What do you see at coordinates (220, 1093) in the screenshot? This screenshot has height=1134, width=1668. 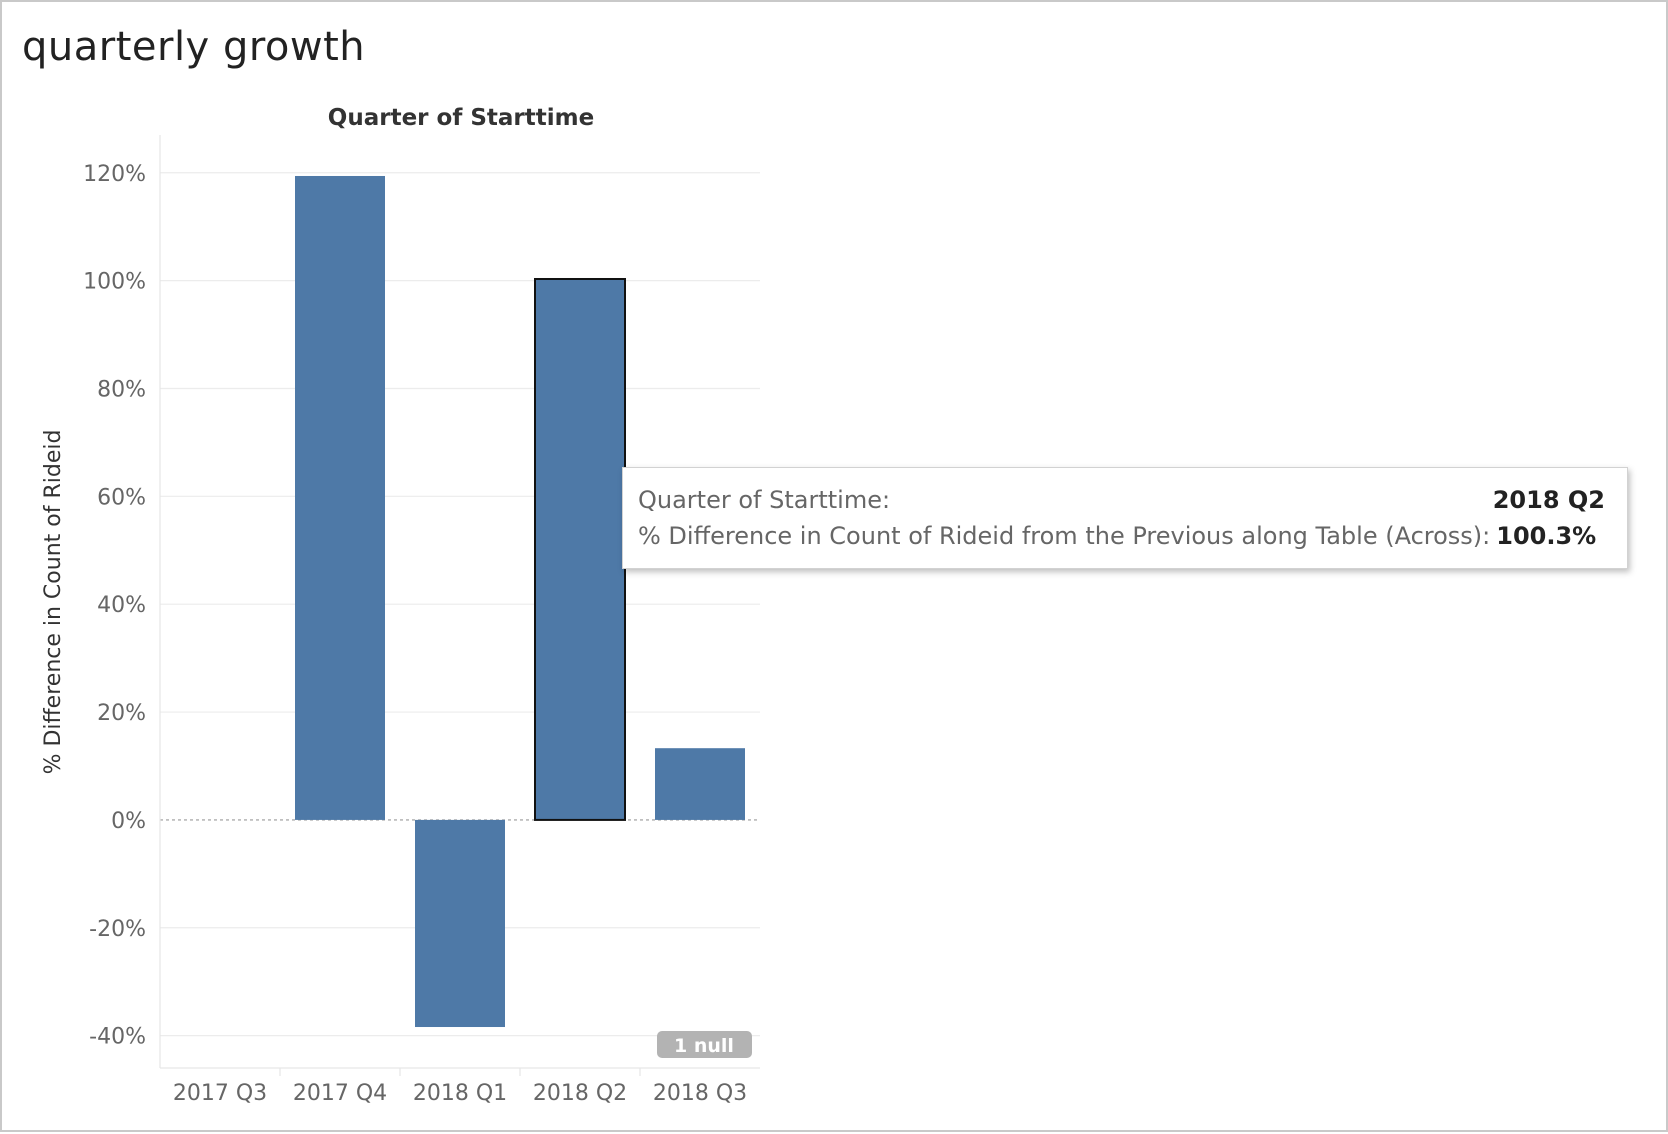 I see `x-tick-label: 2017 Q3` at bounding box center [220, 1093].